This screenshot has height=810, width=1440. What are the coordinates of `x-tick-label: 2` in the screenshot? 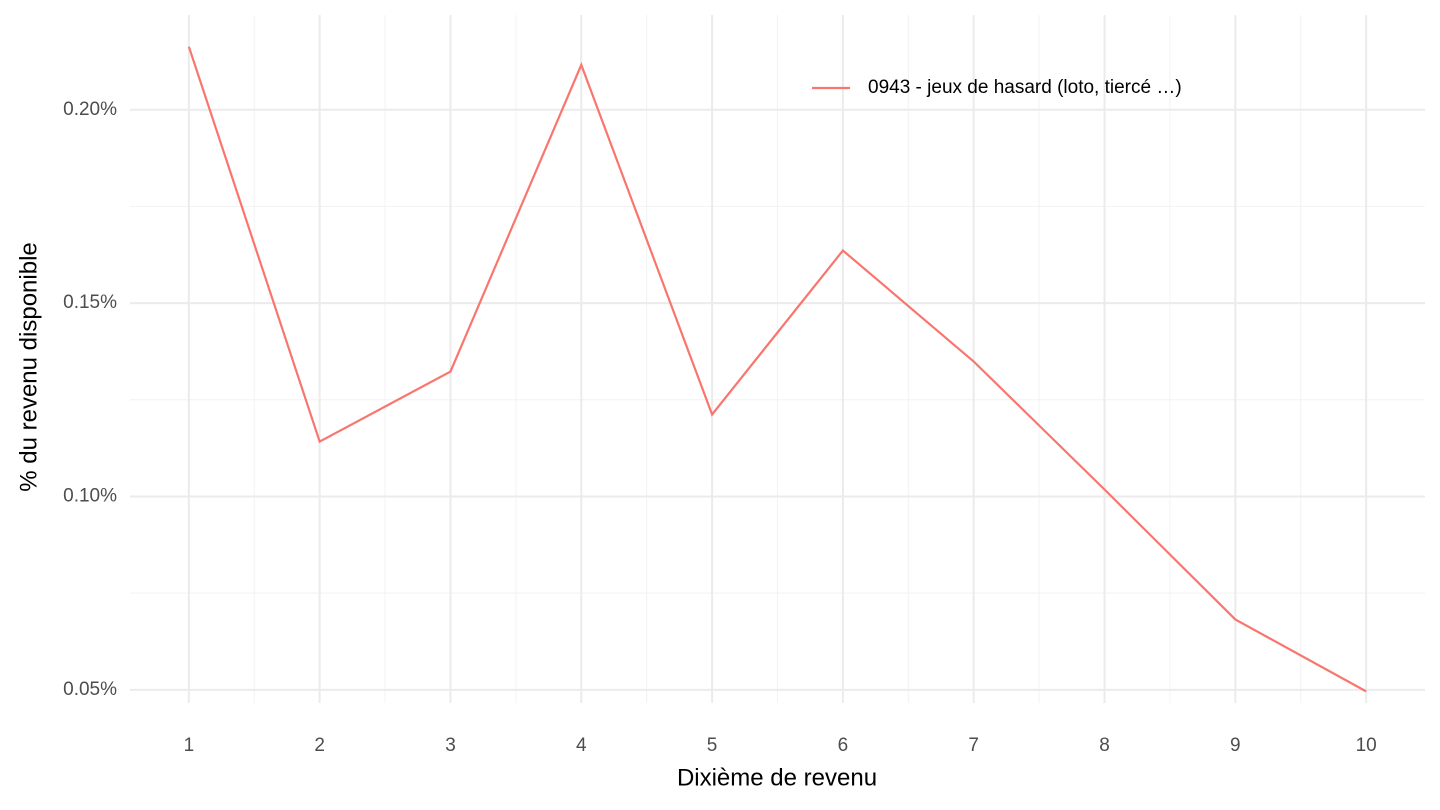 It's located at (319, 745).